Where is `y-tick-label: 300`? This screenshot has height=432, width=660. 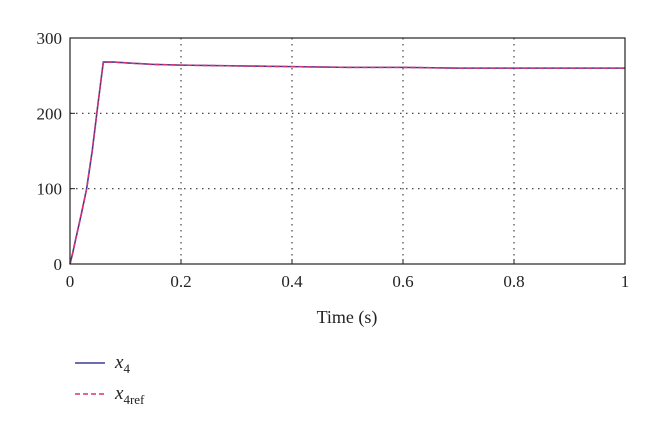
y-tick-label: 300 is located at coordinates (50, 38).